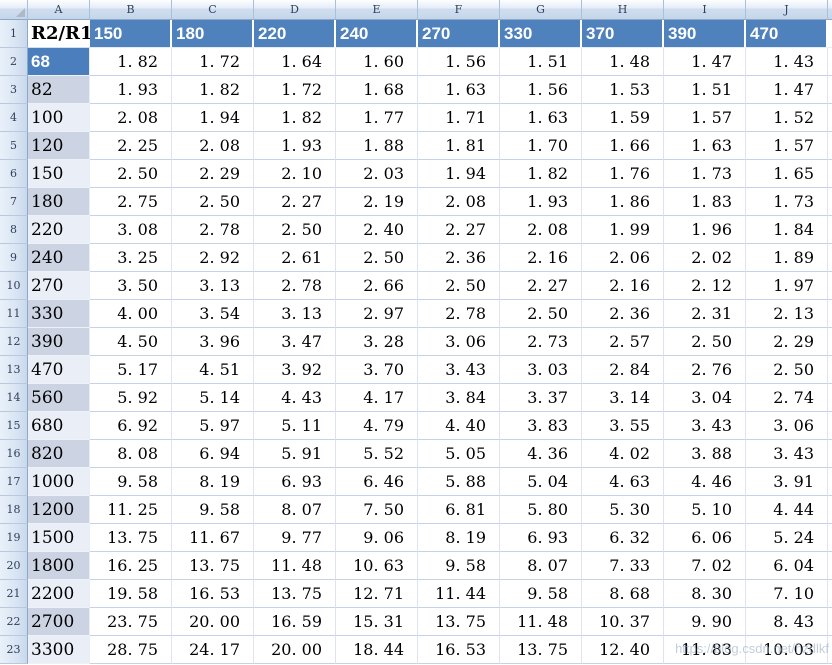 Image resolution: width=832 pixels, height=665 pixels. What do you see at coordinates (213, 342) in the screenshot?
I see `cell-C12: 3. 96` at bounding box center [213, 342].